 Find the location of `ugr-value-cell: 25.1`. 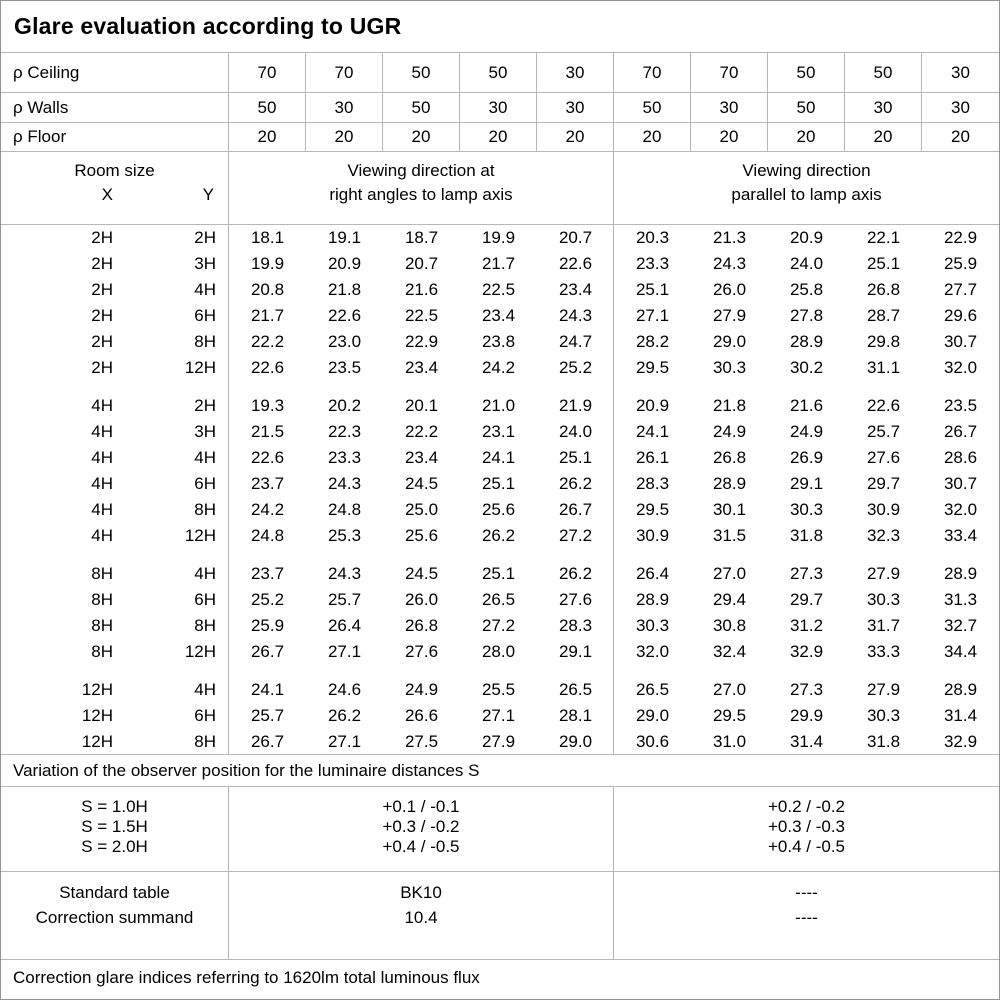

ugr-value-cell: 25.1 is located at coordinates (498, 483).